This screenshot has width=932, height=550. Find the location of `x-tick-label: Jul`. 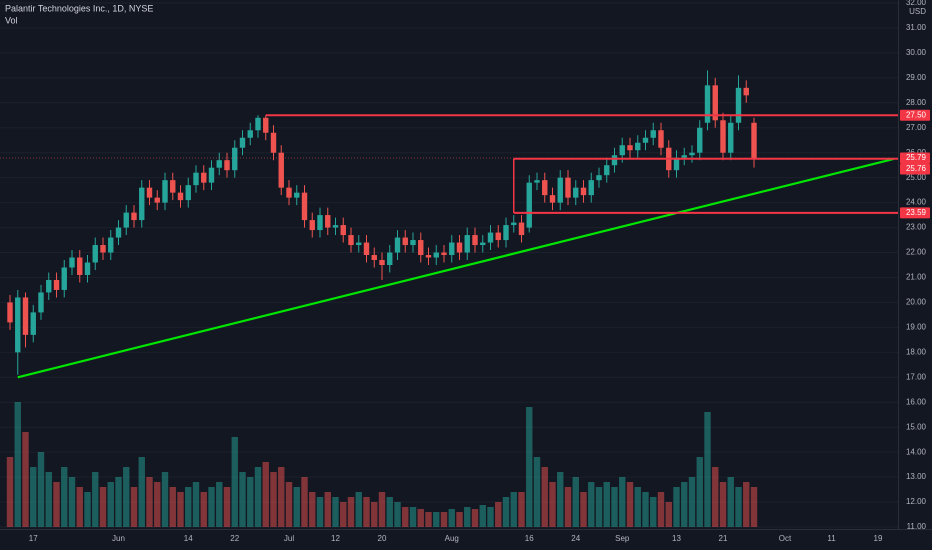

x-tick-label: Jul is located at coordinates (289, 538).